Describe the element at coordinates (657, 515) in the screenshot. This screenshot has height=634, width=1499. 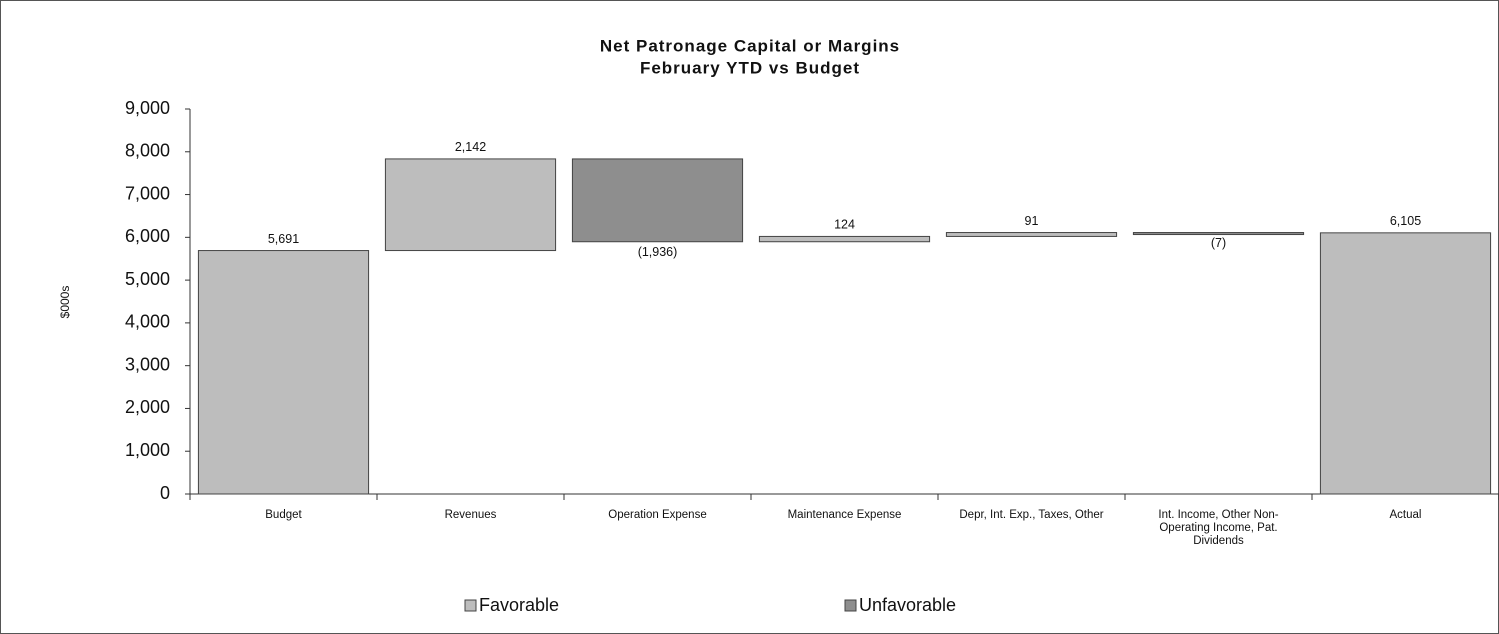
I see `x-tick-label: Operation Expense` at that location.